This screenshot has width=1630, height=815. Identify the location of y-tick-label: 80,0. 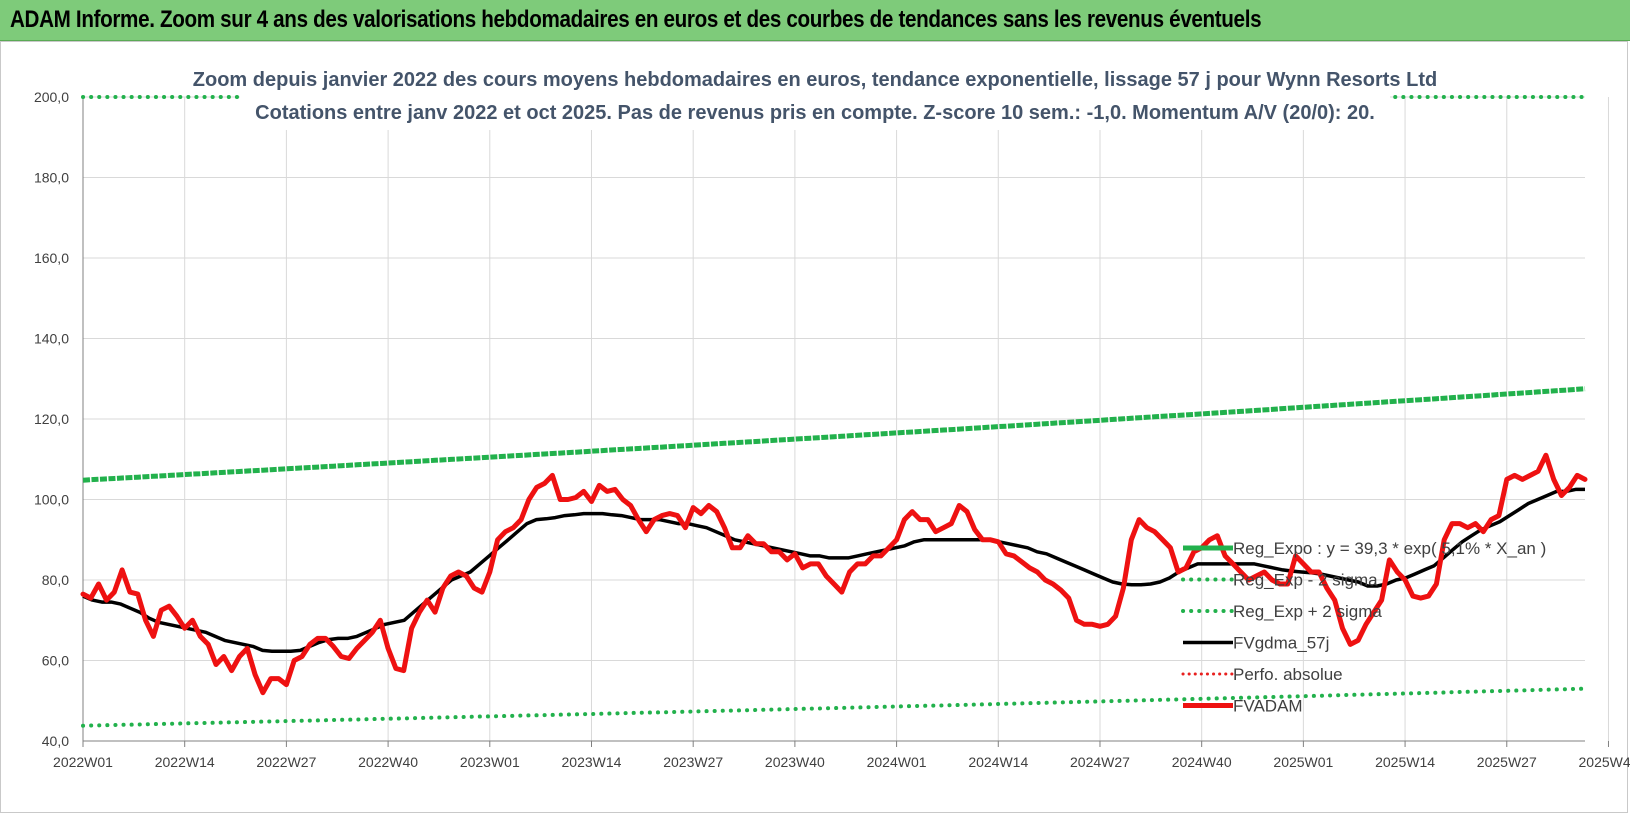
(55, 580).